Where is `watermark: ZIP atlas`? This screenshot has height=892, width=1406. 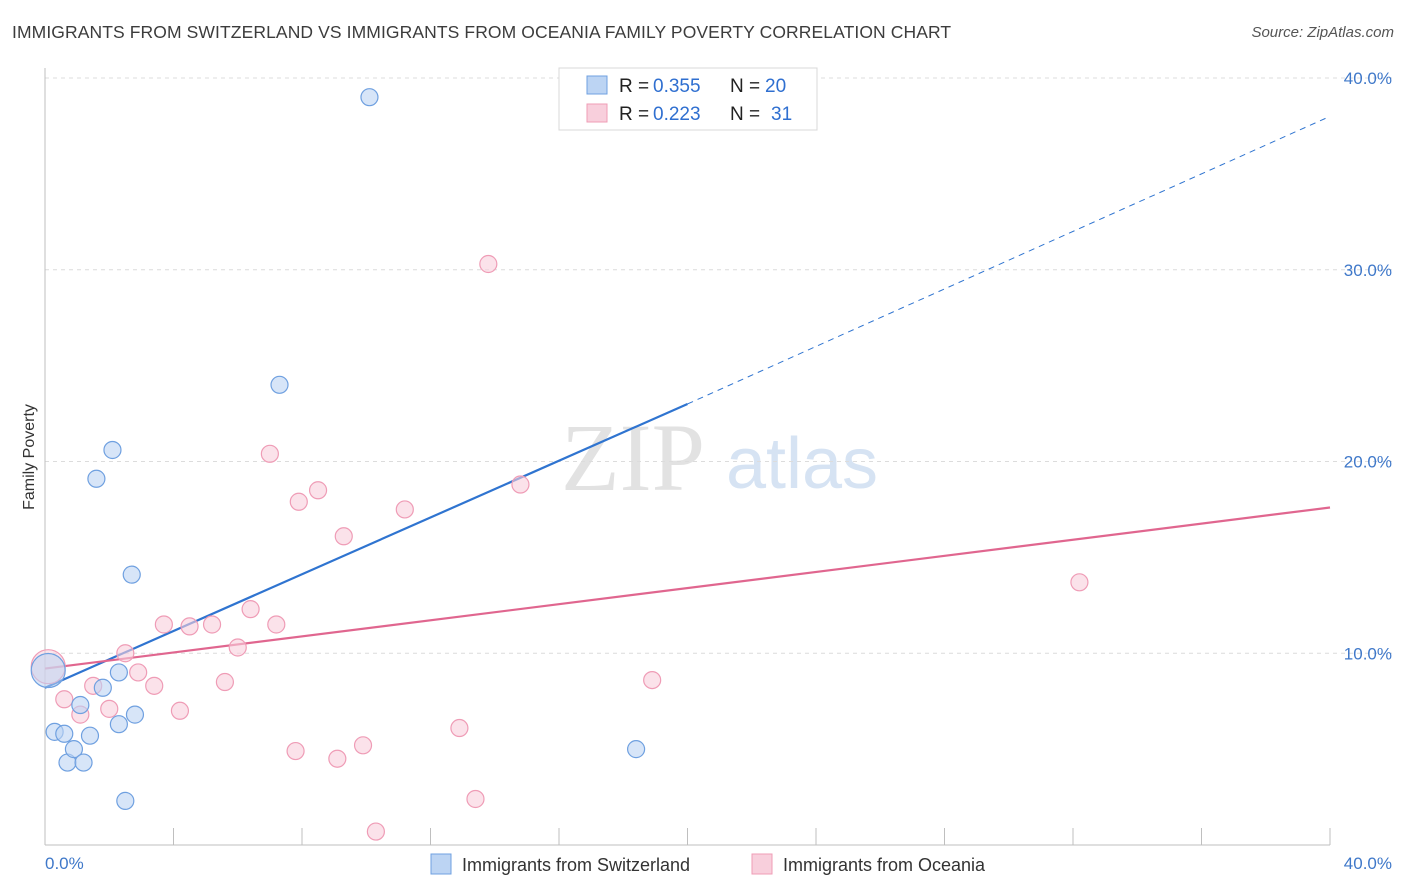
watermark: ZIP atlas is located at coordinates (719, 457).